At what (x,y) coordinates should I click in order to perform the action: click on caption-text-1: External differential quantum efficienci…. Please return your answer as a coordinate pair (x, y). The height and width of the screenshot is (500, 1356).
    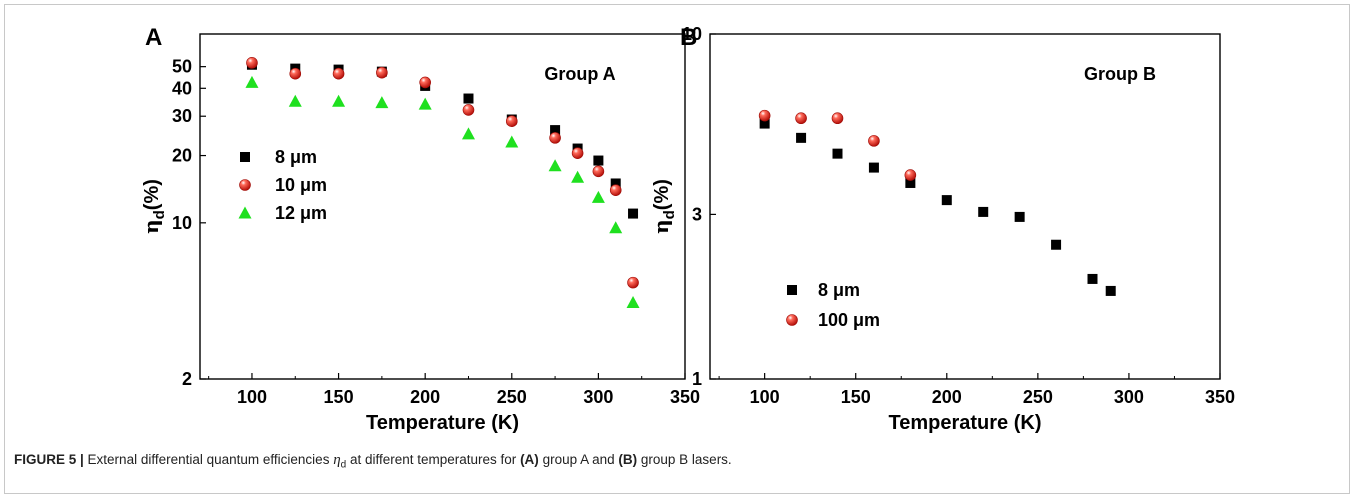
    Looking at the image, I should click on (208, 459).